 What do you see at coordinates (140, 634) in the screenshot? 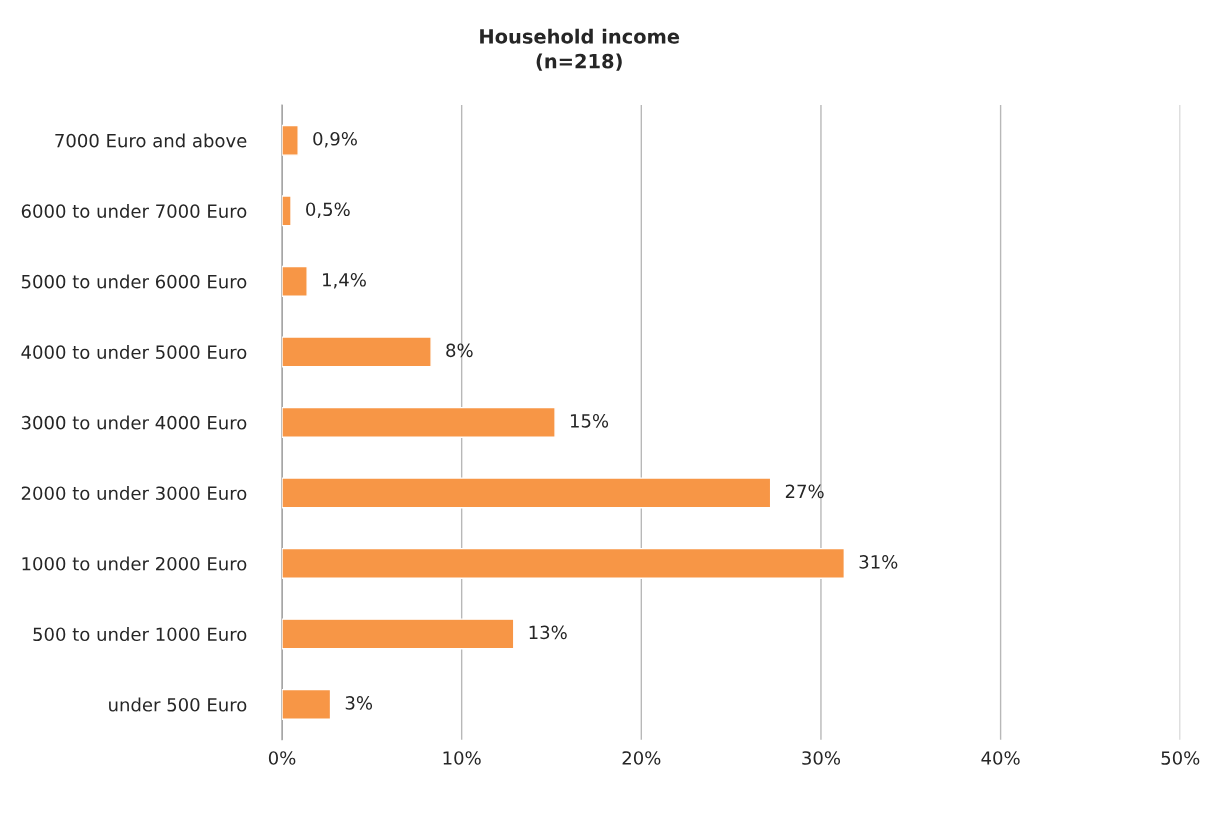
I see `y-tick-label: 500 to under 1000 Euro` at bounding box center [140, 634].